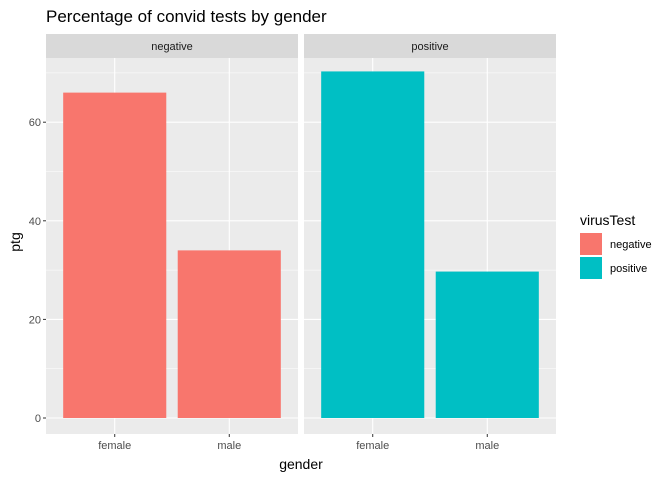 Image resolution: width=672 pixels, height=480 pixels. What do you see at coordinates (301, 464) in the screenshot?
I see `x-axis-title: gender` at bounding box center [301, 464].